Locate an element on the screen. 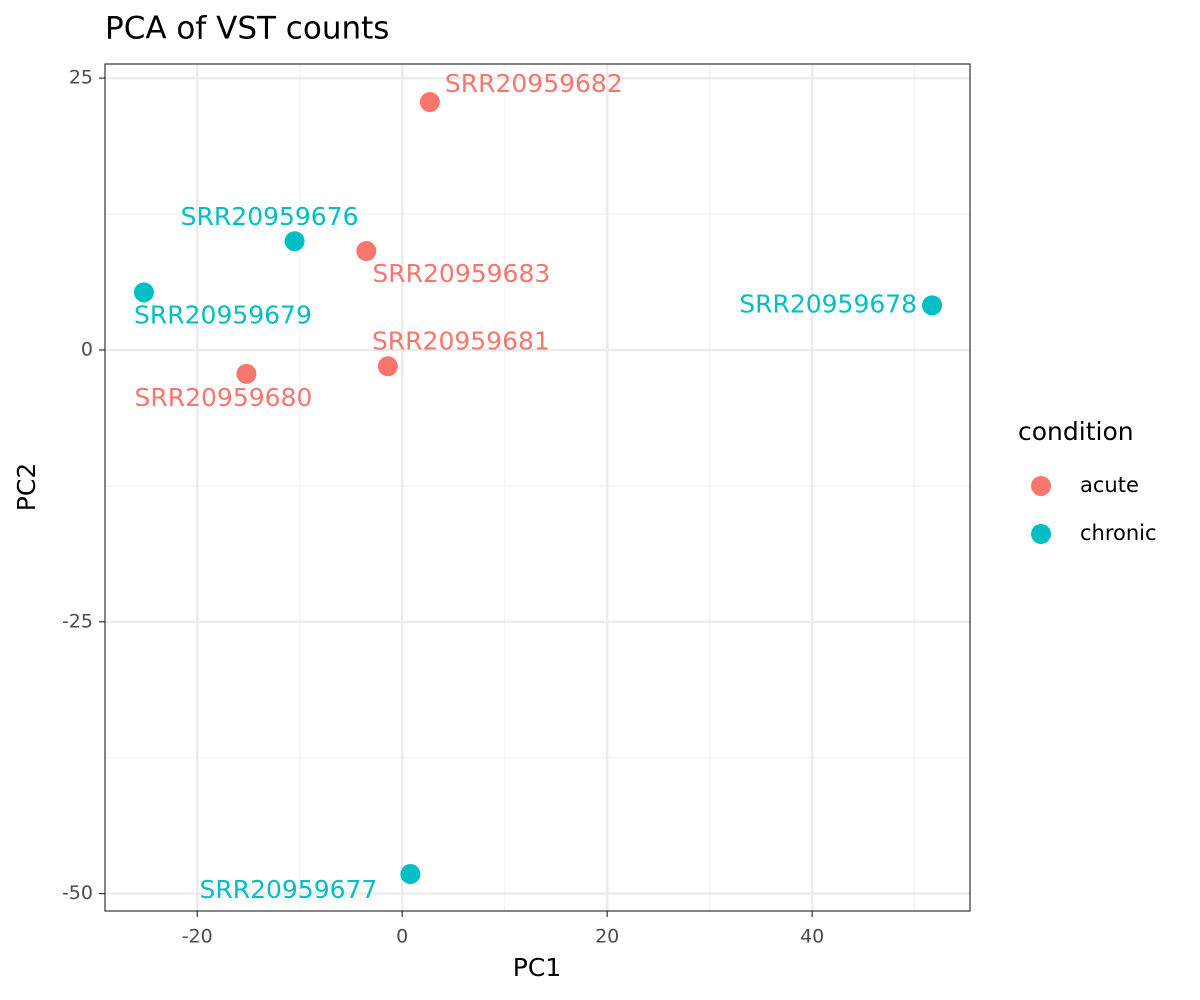 The width and height of the screenshot is (1200, 1000). legend-label: chronic is located at coordinates (1118, 533).